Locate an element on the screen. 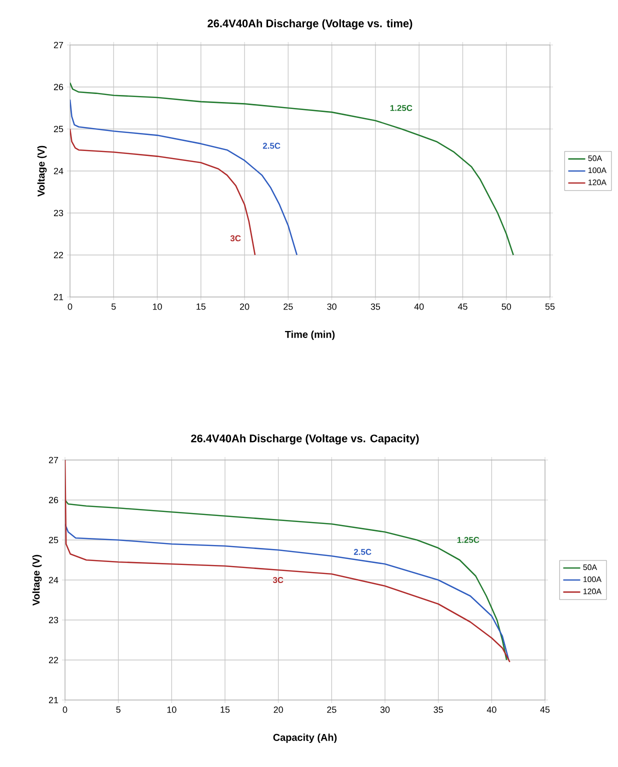  x-tick-label: 50 is located at coordinates (507, 306).